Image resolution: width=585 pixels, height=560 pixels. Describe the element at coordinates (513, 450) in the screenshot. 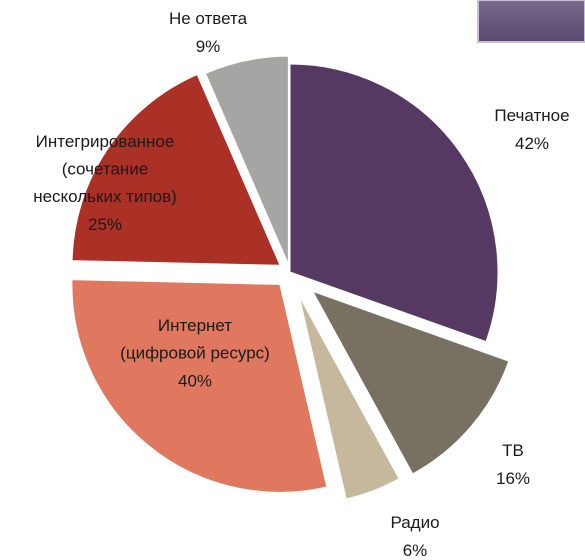

I see `slice-label: ТВ` at that location.